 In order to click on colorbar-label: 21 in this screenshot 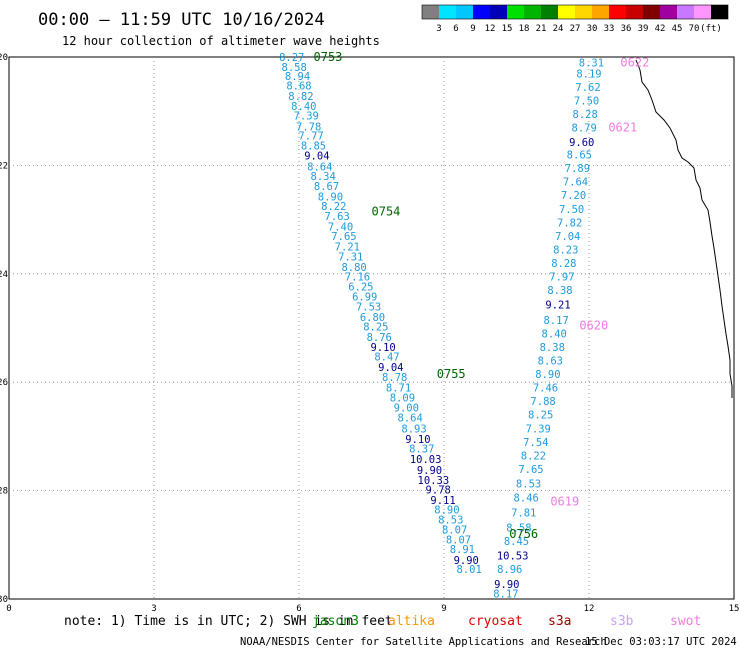, I will do `click(541, 29)`.